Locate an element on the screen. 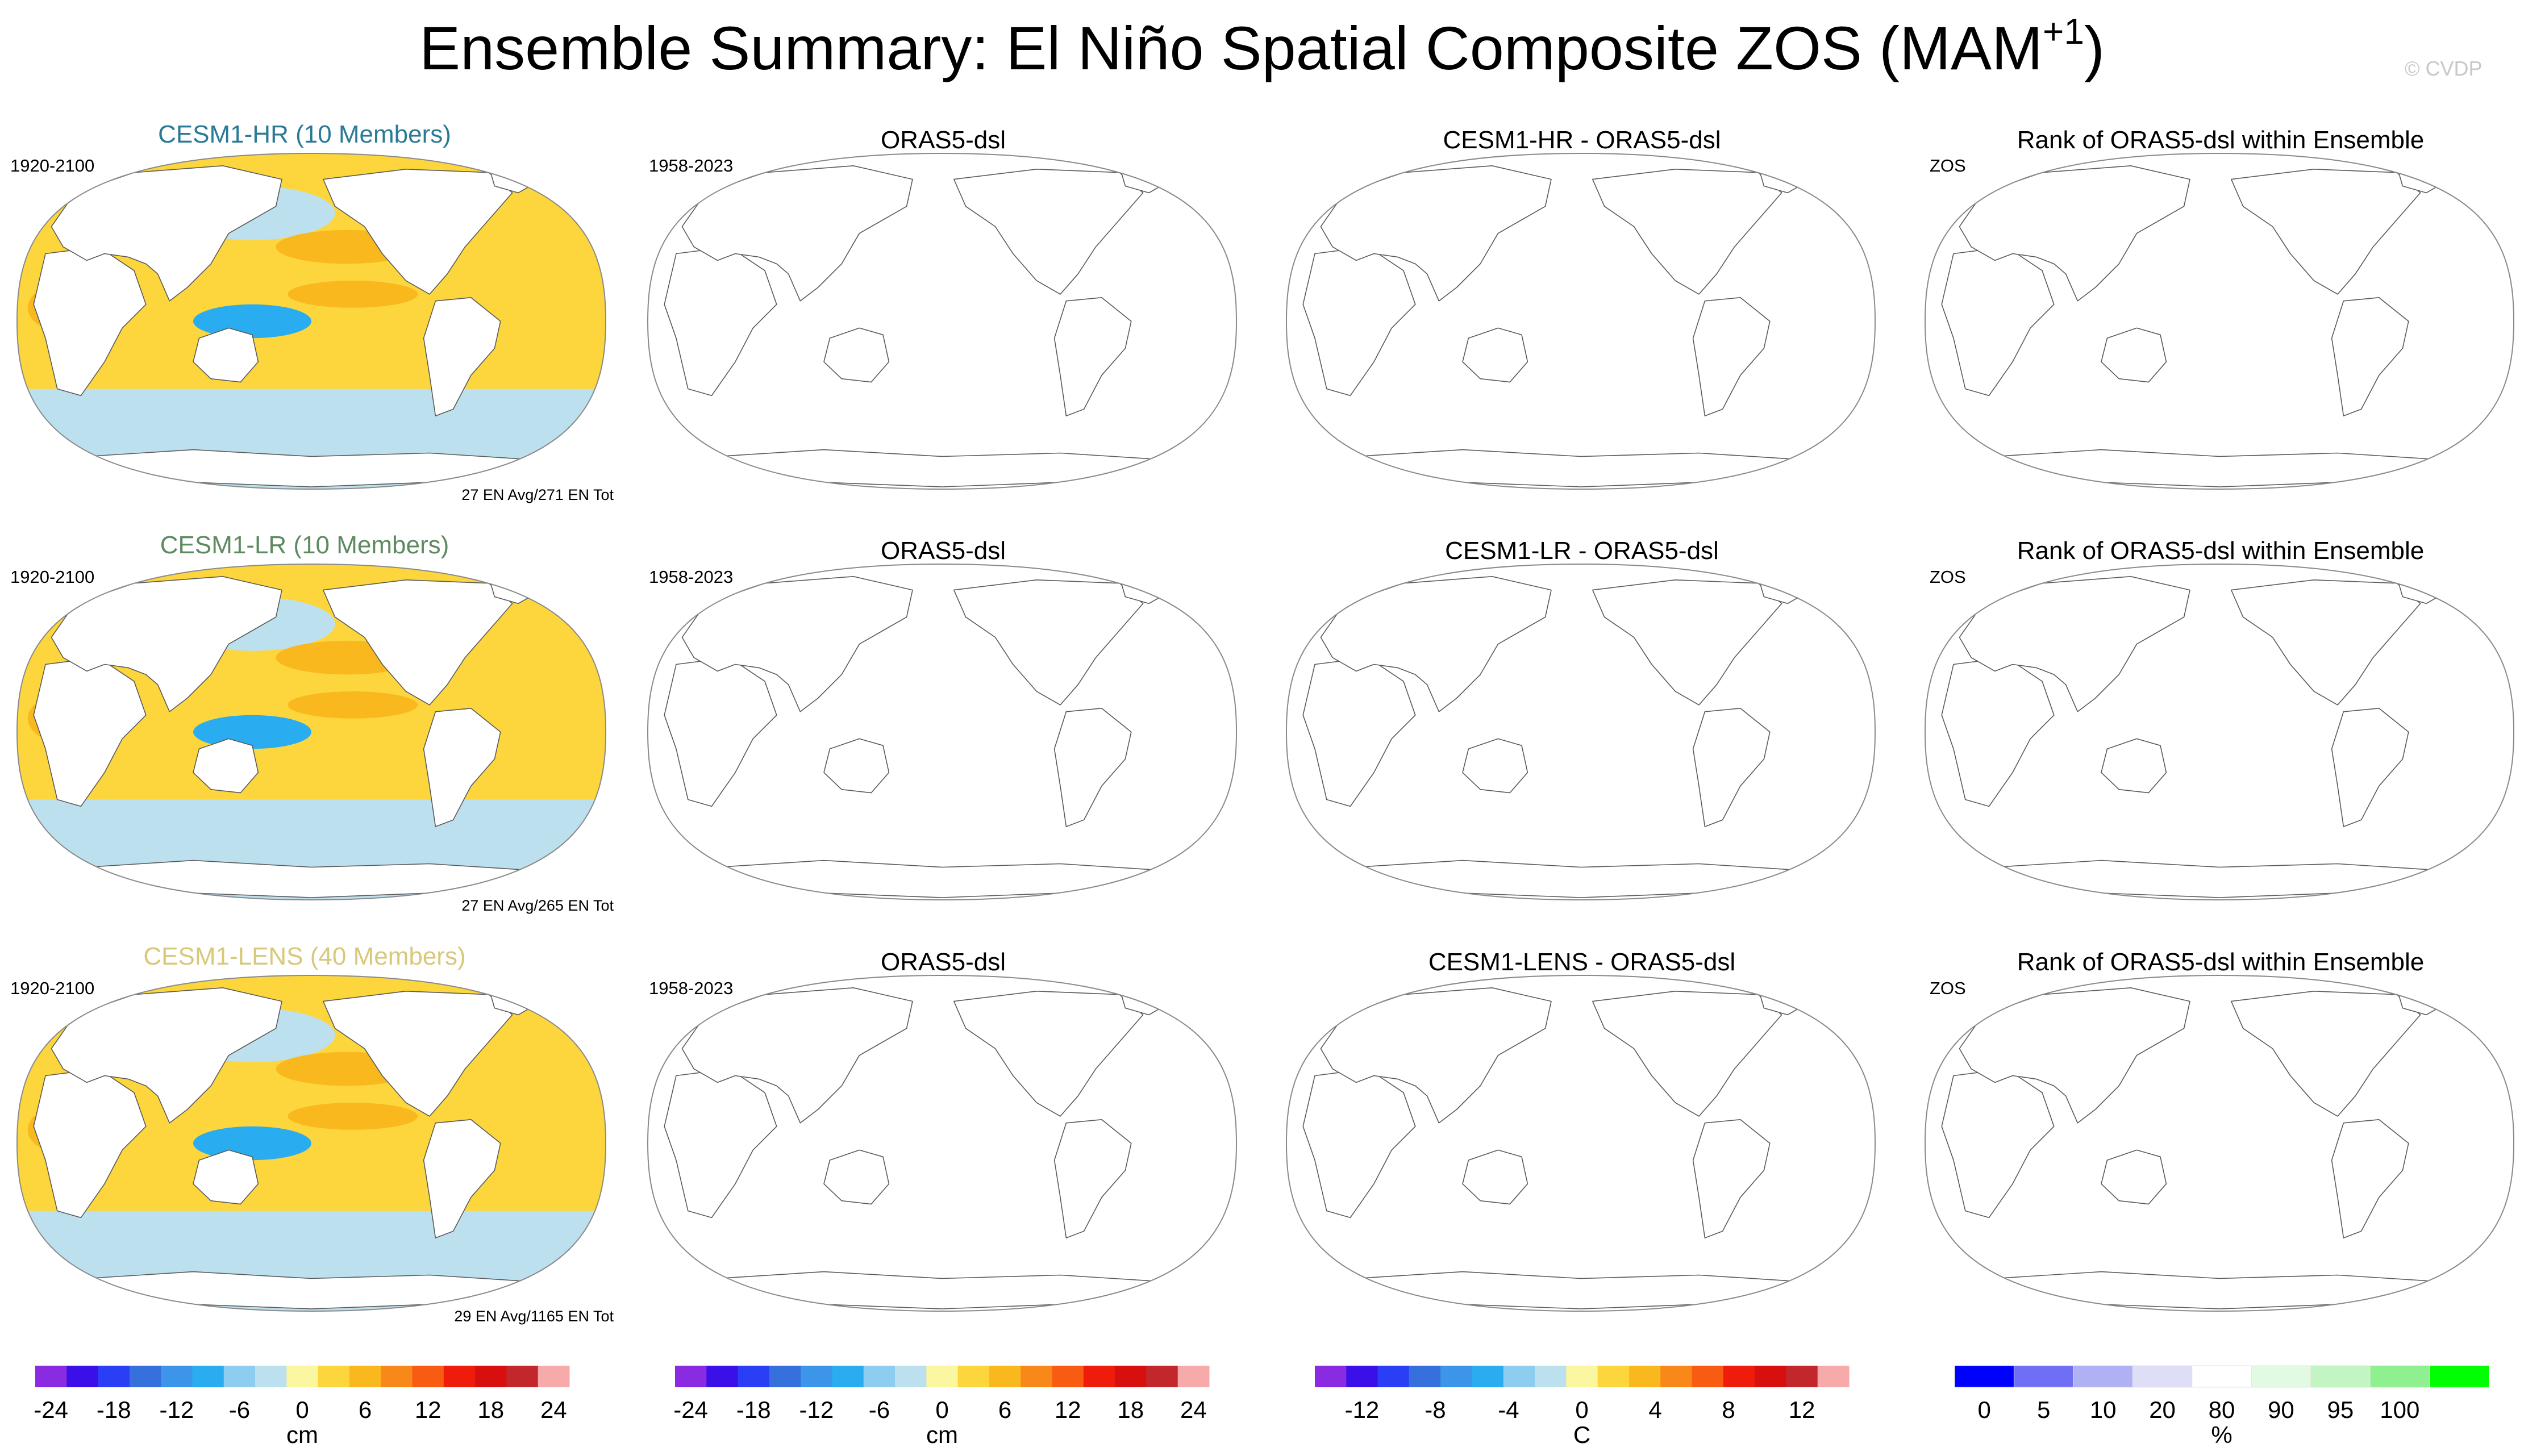  colorbar-tick-label: 10 is located at coordinates (2103, 1409).